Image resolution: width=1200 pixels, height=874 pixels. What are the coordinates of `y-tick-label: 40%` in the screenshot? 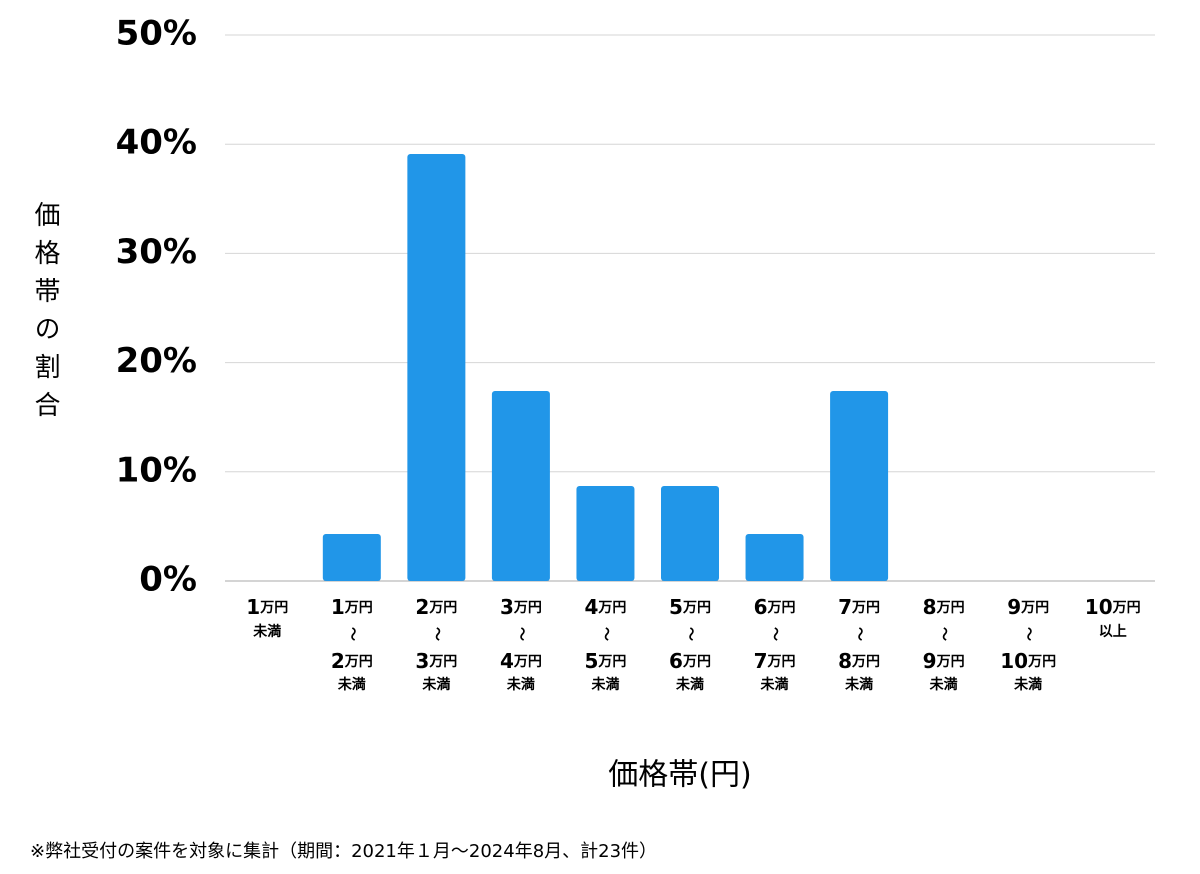 It's located at (156, 143).